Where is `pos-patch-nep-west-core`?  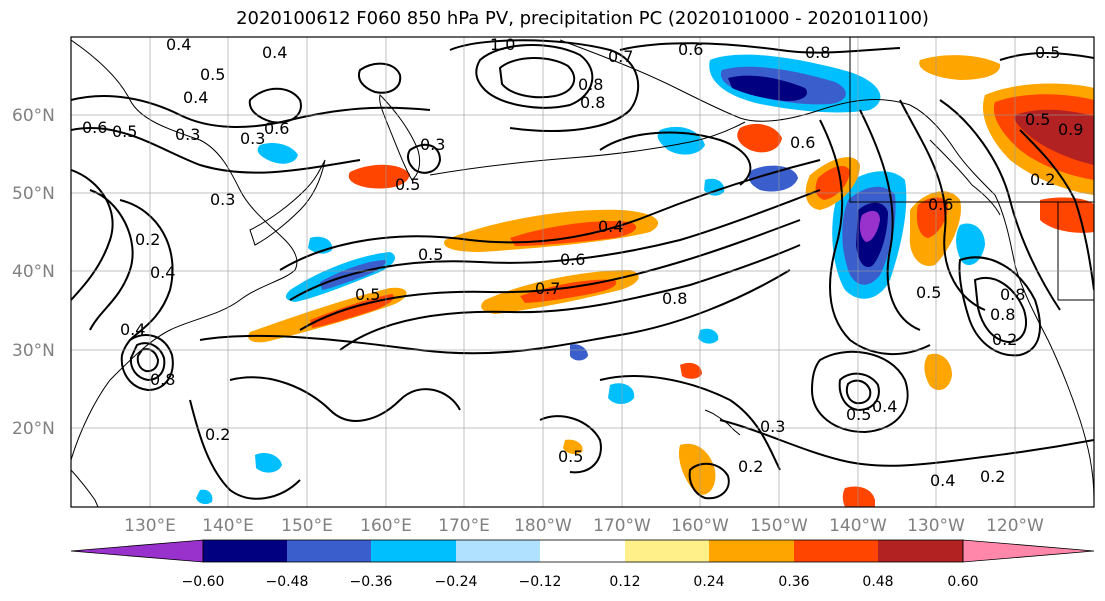 pos-patch-nep-west-core is located at coordinates (832, 183).